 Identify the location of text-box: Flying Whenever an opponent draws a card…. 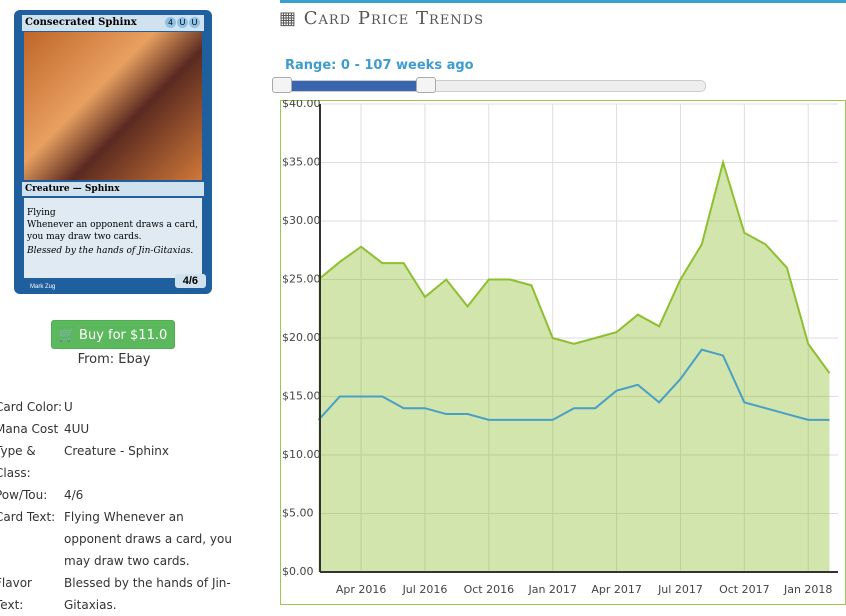
(113, 238).